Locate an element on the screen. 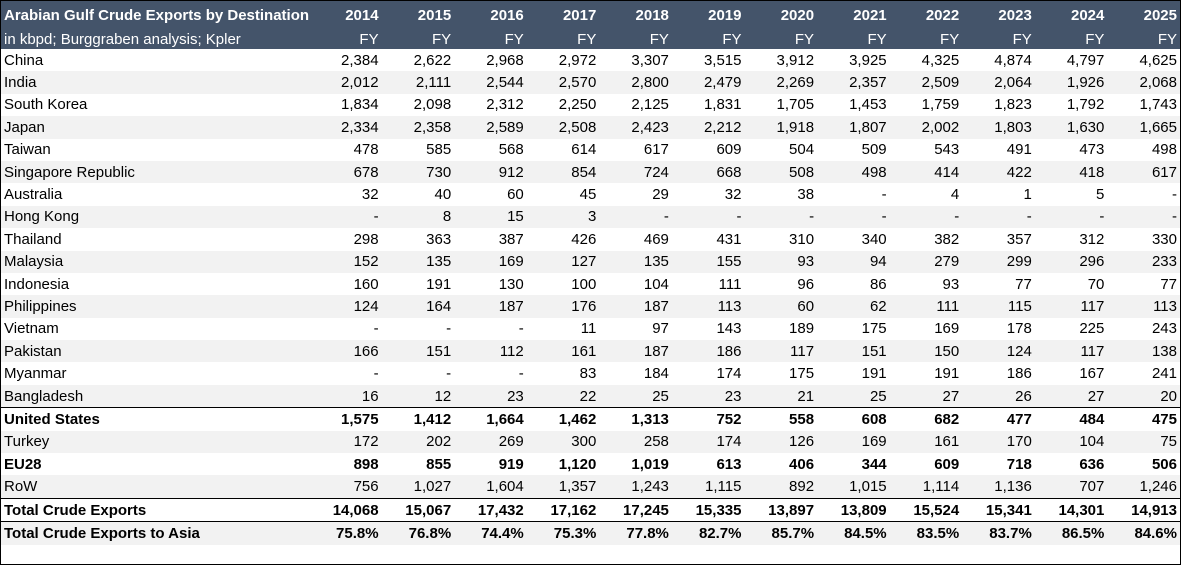 The image size is (1181, 565). table-cell: 40 is located at coordinates (443, 195).